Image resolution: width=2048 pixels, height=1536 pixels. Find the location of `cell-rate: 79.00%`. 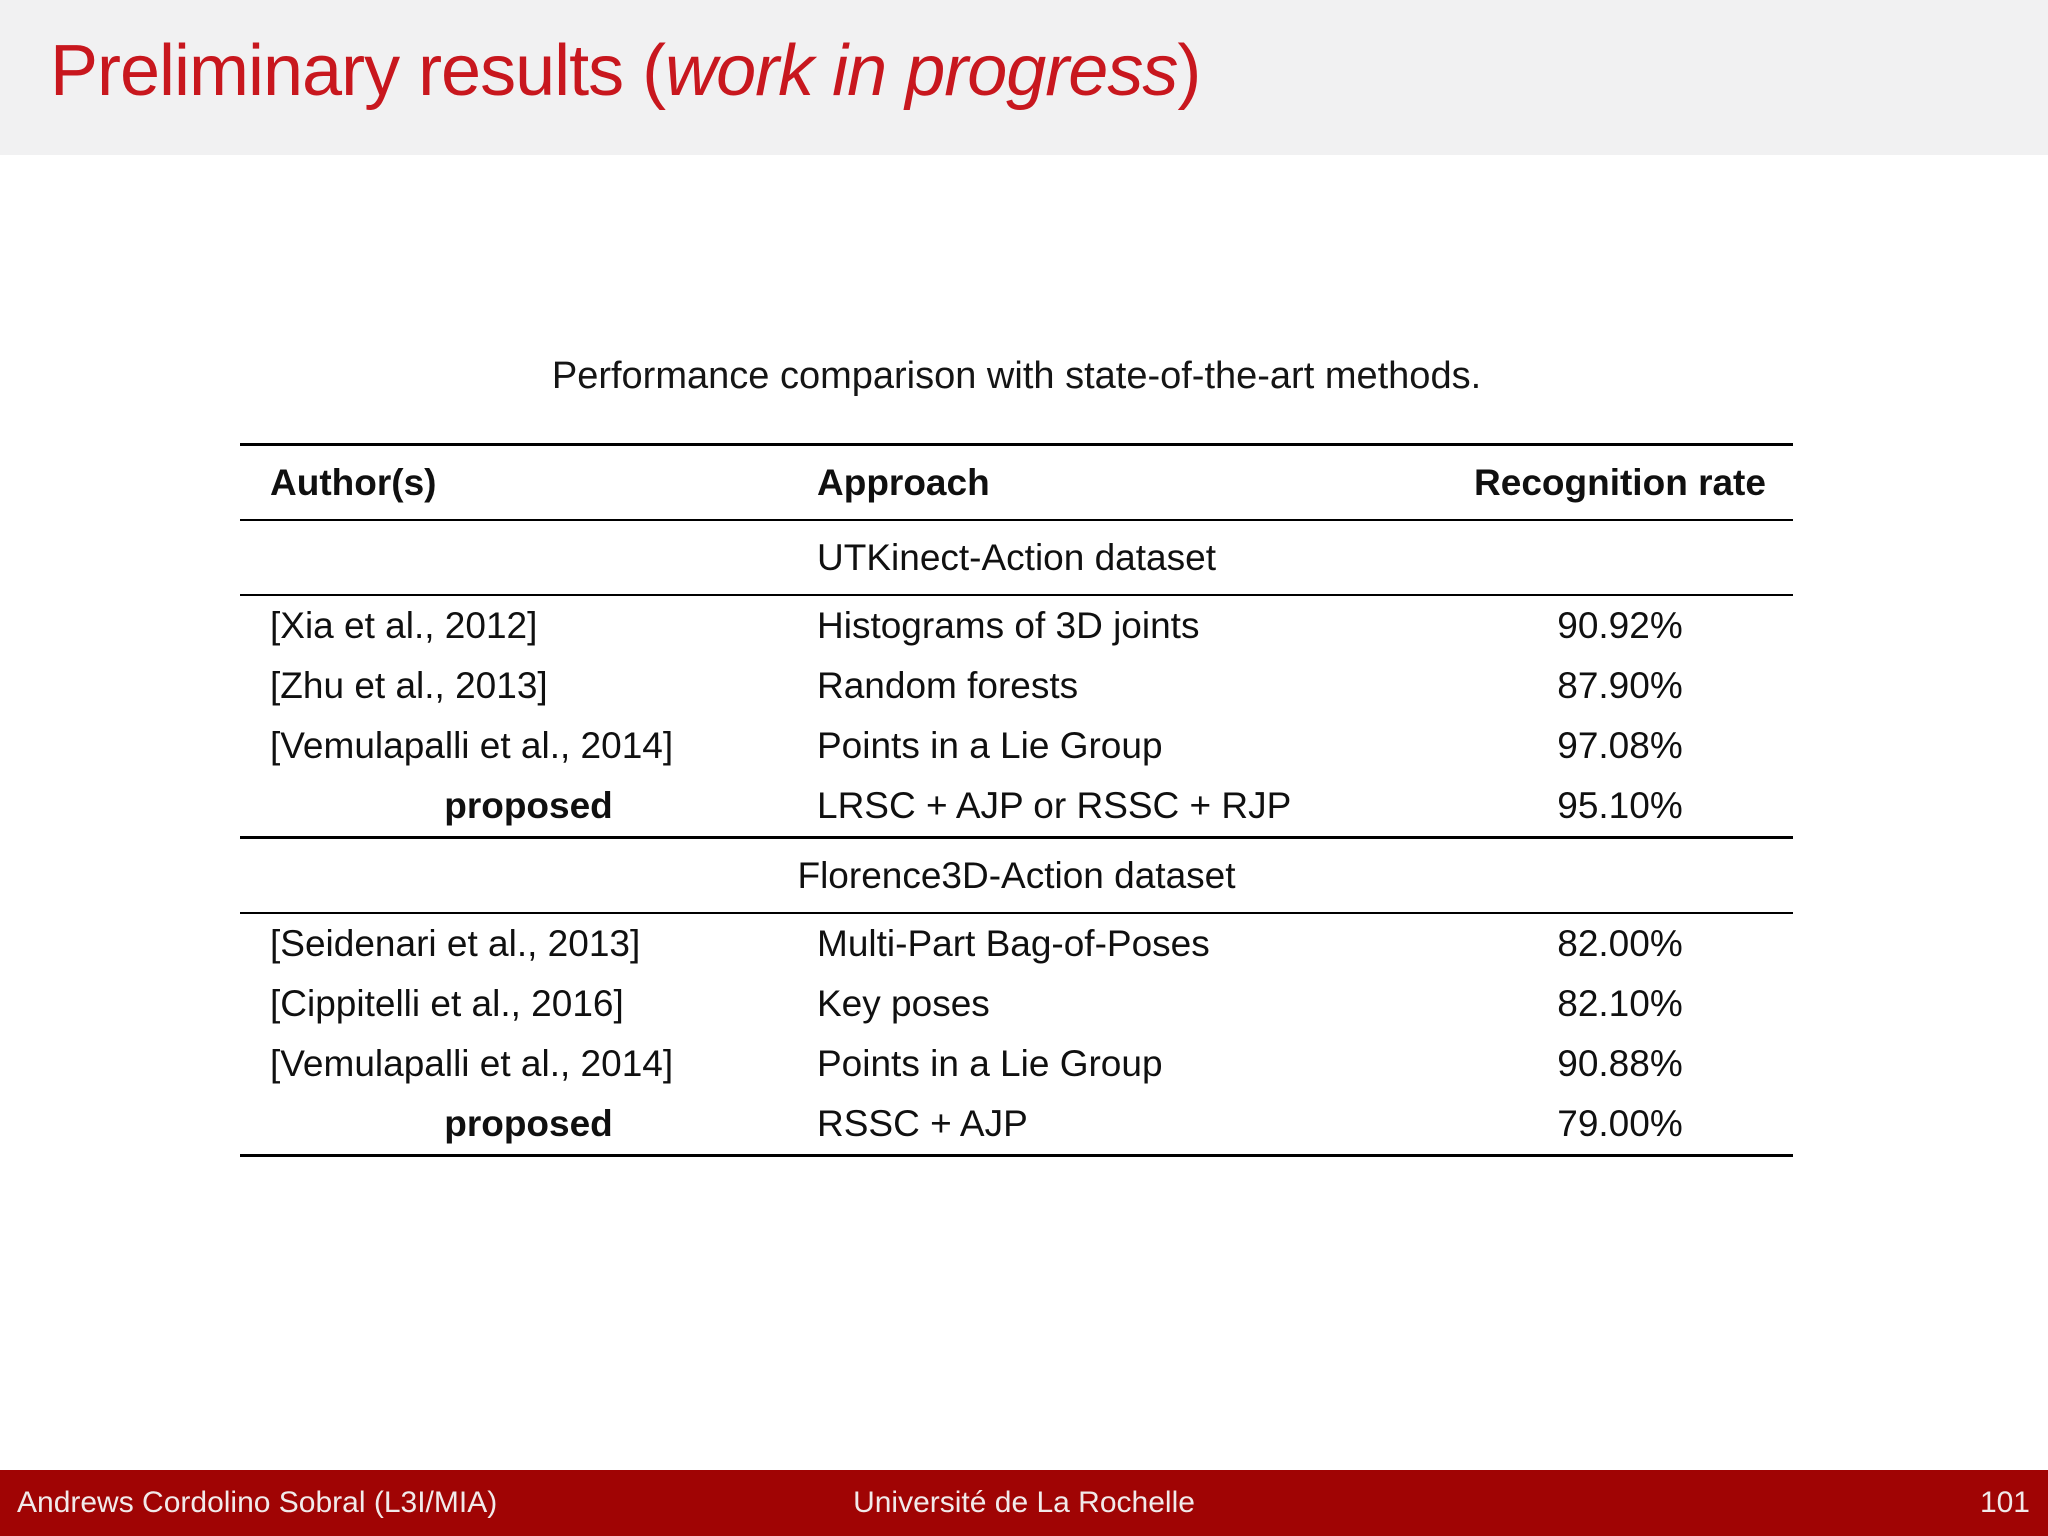

cell-rate: 79.00% is located at coordinates (1620, 1123).